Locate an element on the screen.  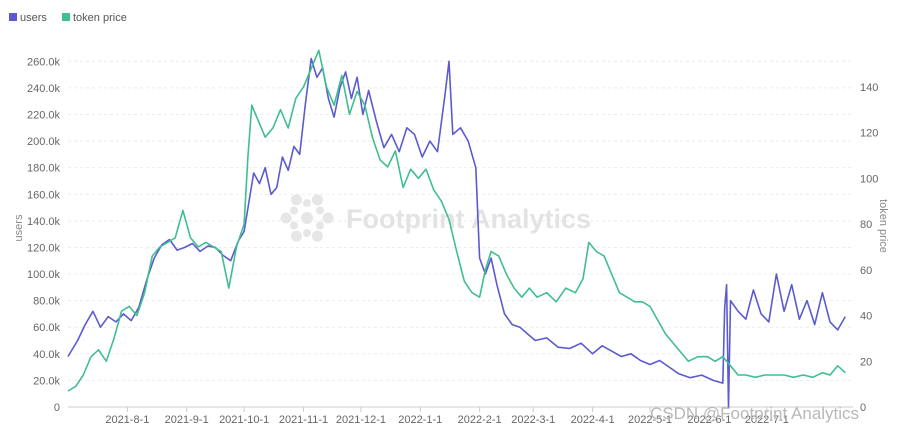
legend: users token price is located at coordinates (68, 18).